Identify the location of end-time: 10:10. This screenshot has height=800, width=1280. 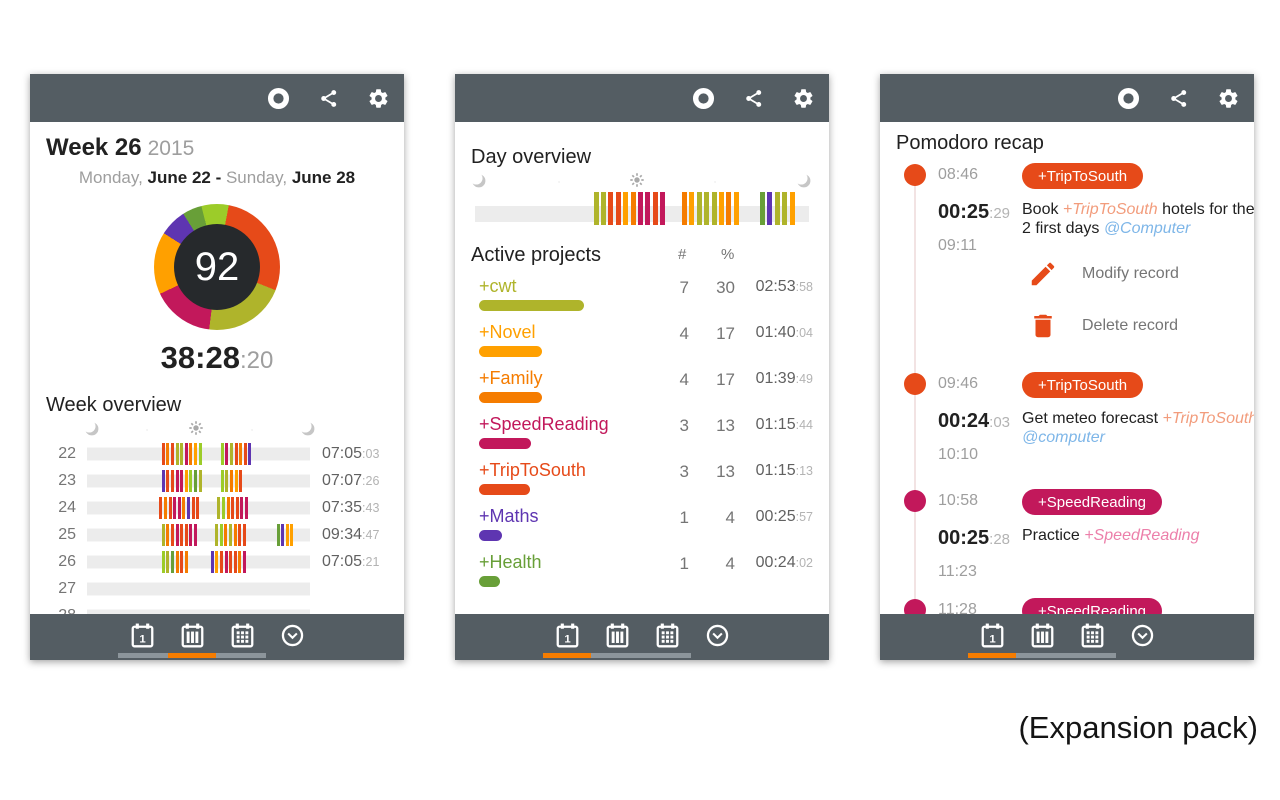
(958, 454).